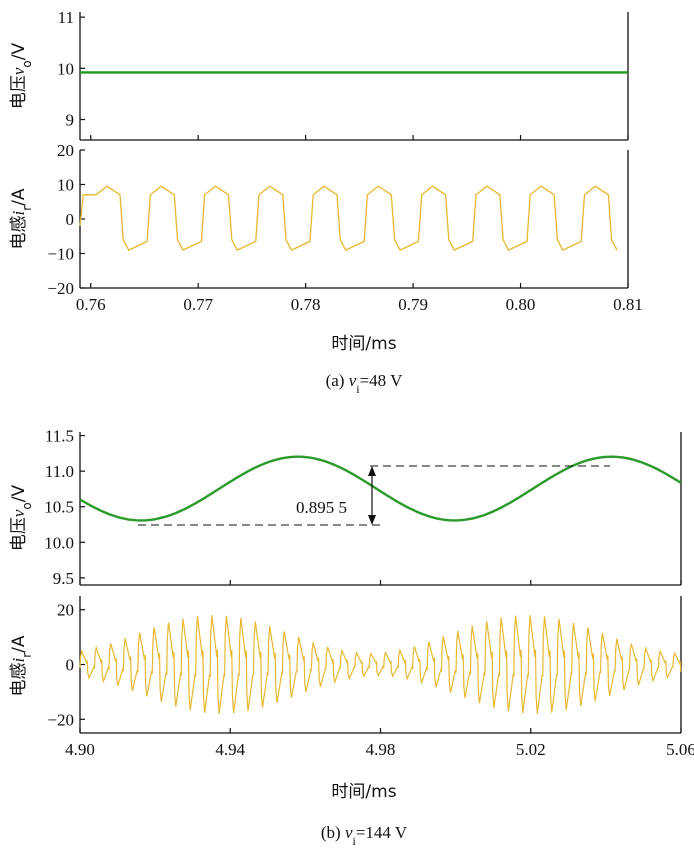 Image resolution: width=694 pixels, height=853 pixels. I want to click on chart-b-voltage-ylabel: 电压vo/V, so click(21, 518).